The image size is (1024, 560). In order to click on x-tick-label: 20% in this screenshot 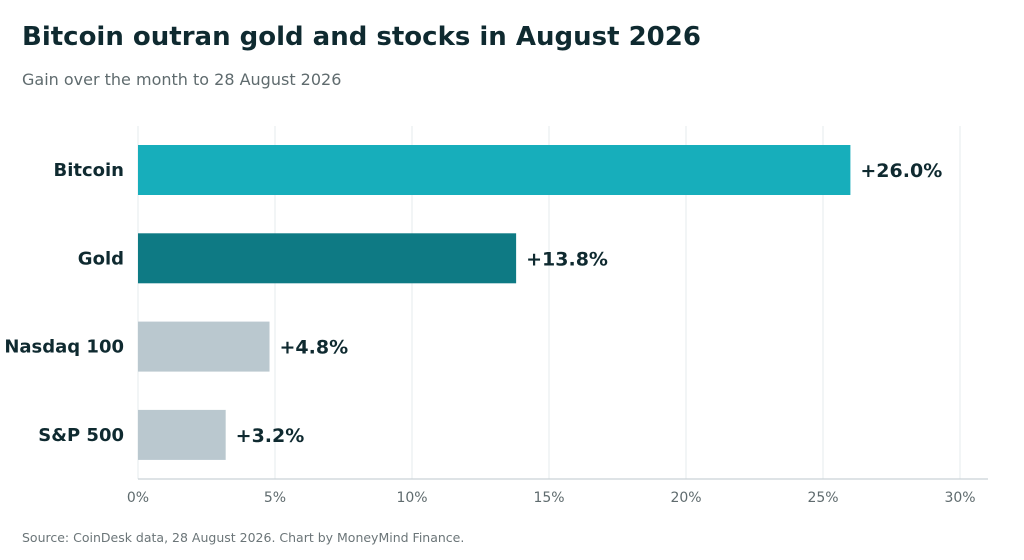, I will do `click(685, 498)`.